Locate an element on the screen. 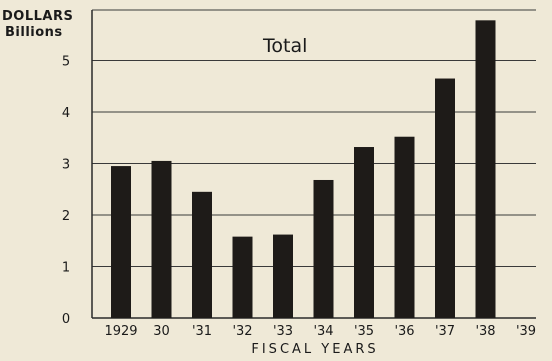  chart-title: Total is located at coordinates (284, 46).